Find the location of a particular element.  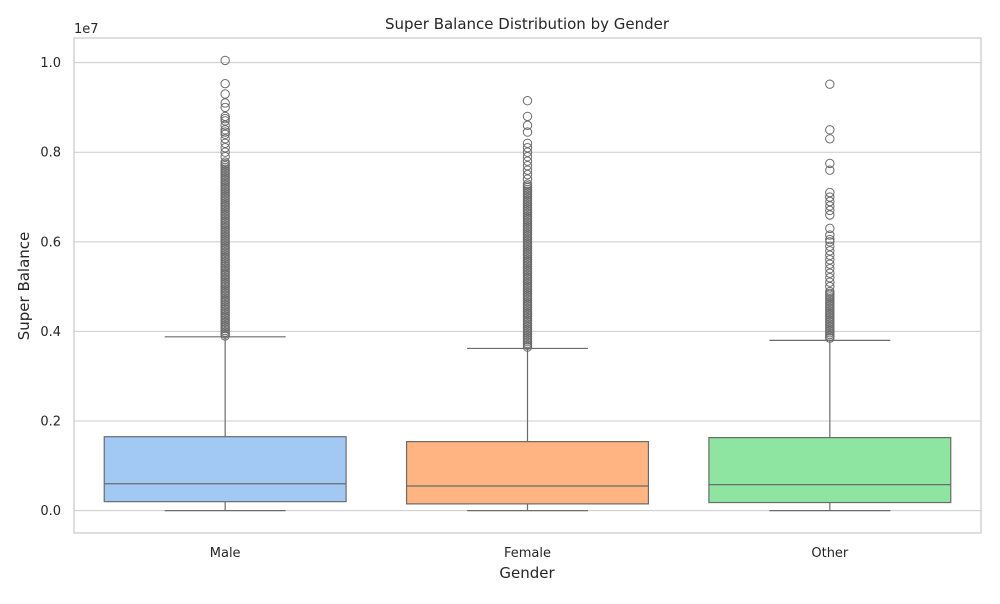

y-tick-label: 0.2 is located at coordinates (50, 422).